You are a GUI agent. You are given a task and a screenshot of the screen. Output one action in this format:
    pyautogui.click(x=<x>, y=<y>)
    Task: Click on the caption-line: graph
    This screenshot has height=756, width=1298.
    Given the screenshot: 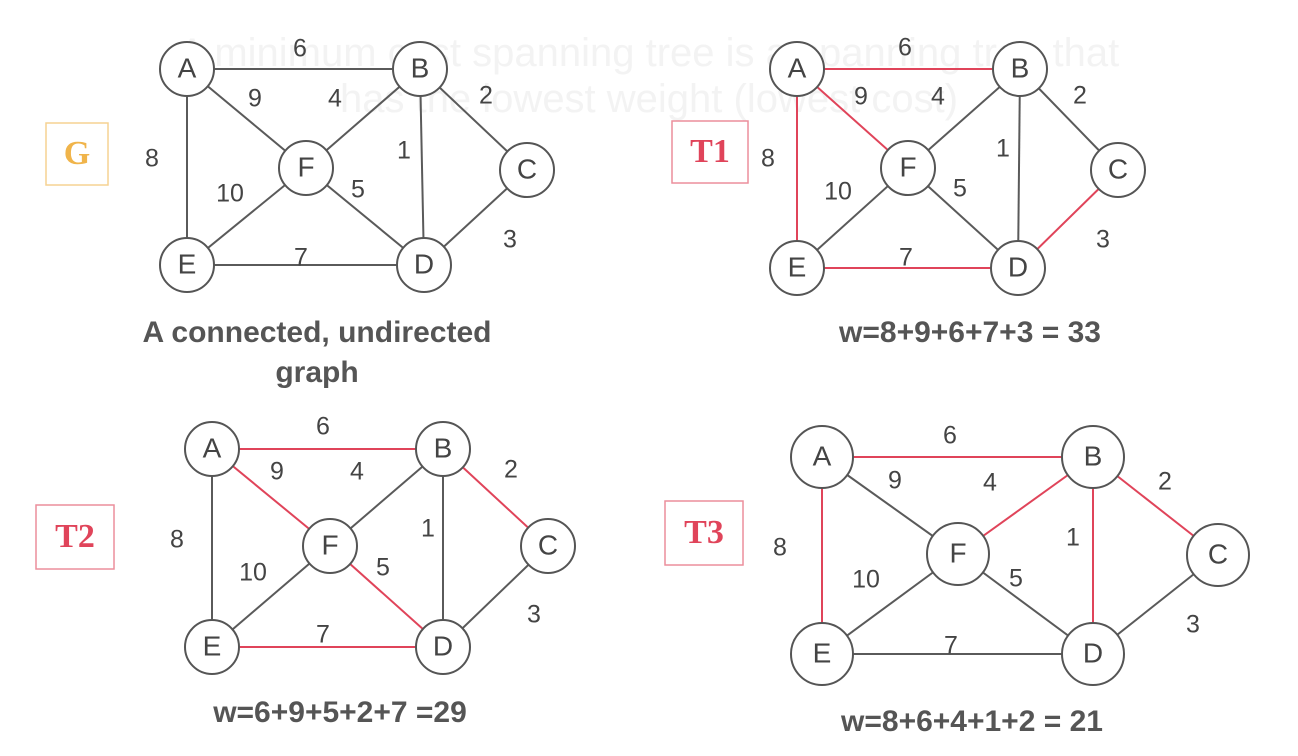 What is the action you would take?
    pyautogui.click(x=316, y=372)
    